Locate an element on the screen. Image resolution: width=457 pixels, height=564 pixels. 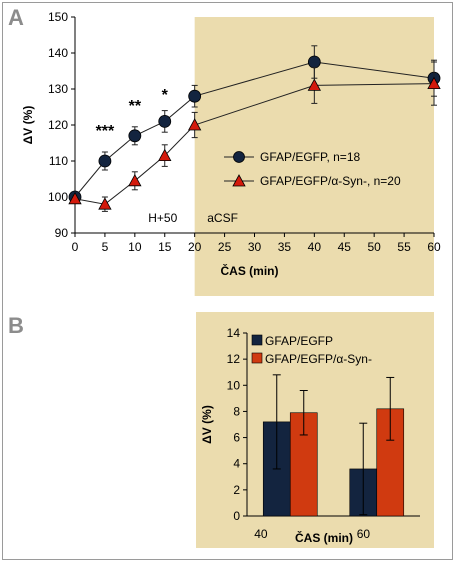
panel-a-x-tick-label: 10 is located at coordinates (135, 247).